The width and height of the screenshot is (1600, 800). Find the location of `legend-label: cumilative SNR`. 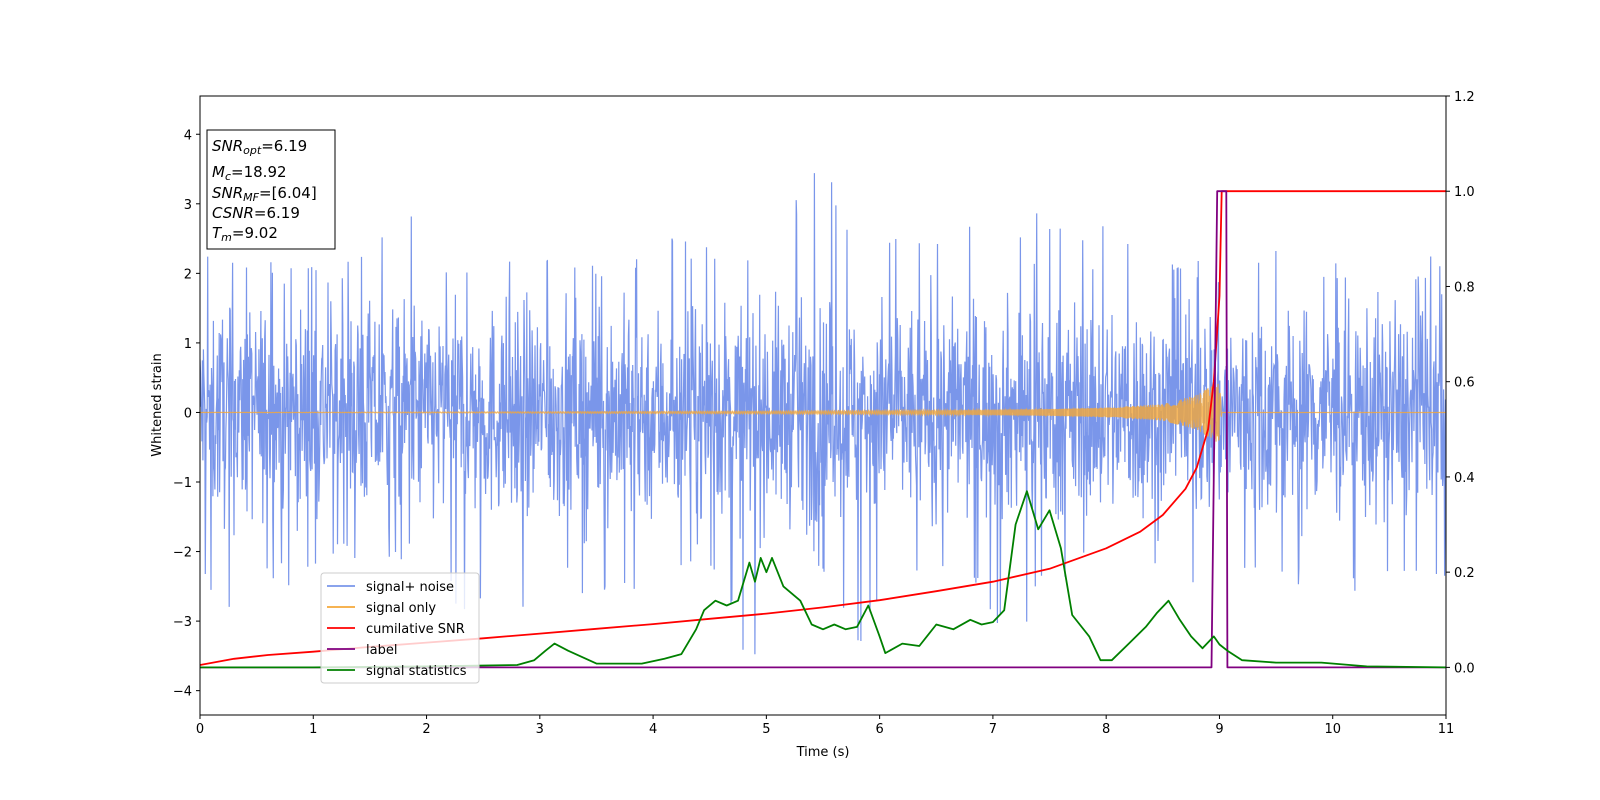

legend-label: cumilative SNR is located at coordinates (415, 629).